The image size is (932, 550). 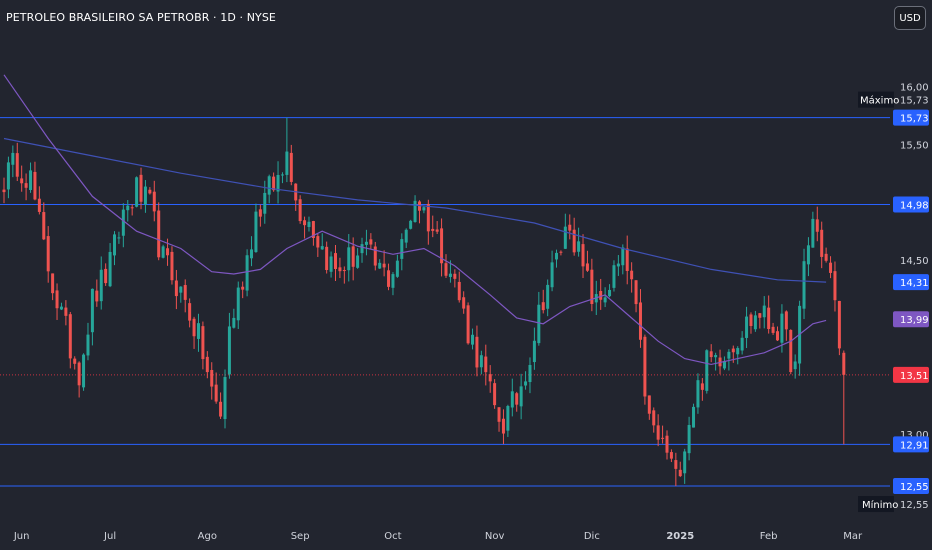 I want to click on y-tick-label: 16,00, so click(x=914, y=87).